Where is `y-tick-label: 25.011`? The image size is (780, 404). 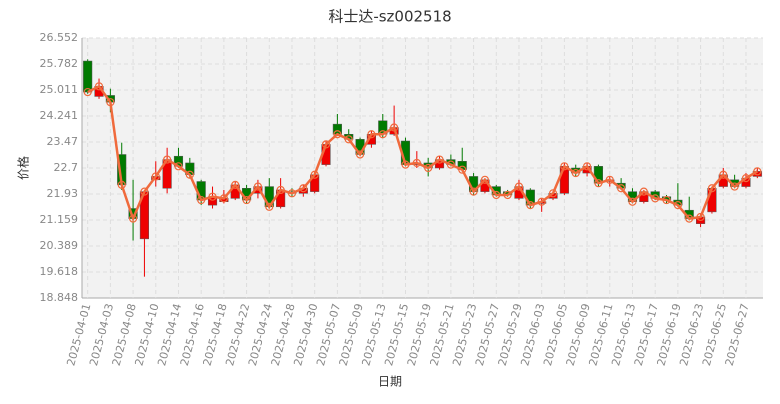
y-tick-label: 25.011 is located at coordinates (59, 89).